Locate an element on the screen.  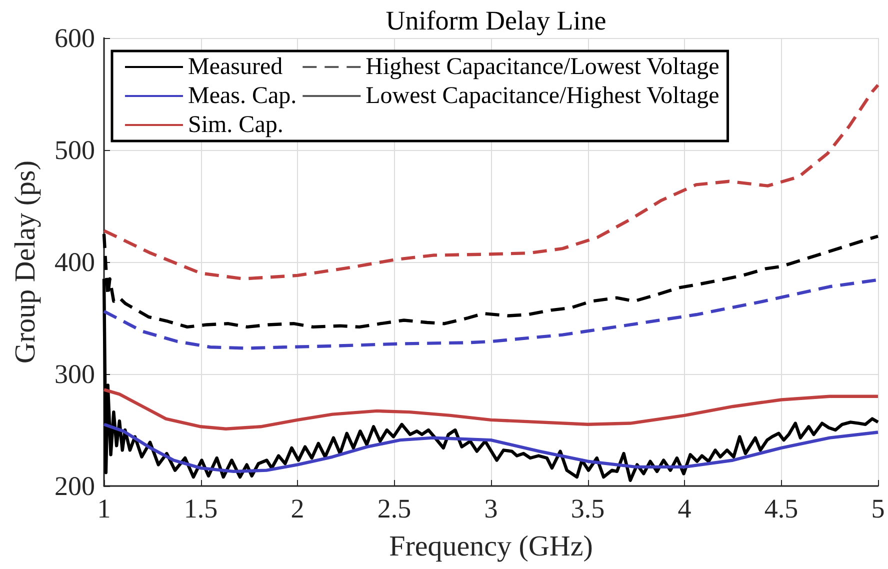
x-tick-label: 2.5 is located at coordinates (394, 509).